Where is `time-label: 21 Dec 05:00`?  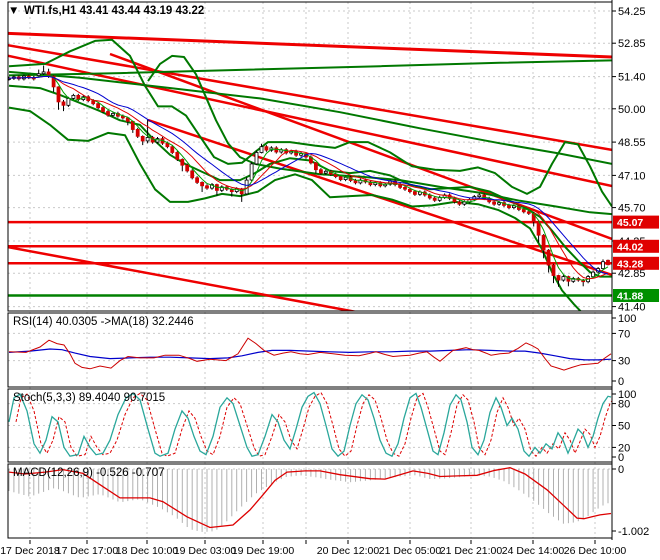 time-label: 21 Dec 05:00 is located at coordinates (410, 551).